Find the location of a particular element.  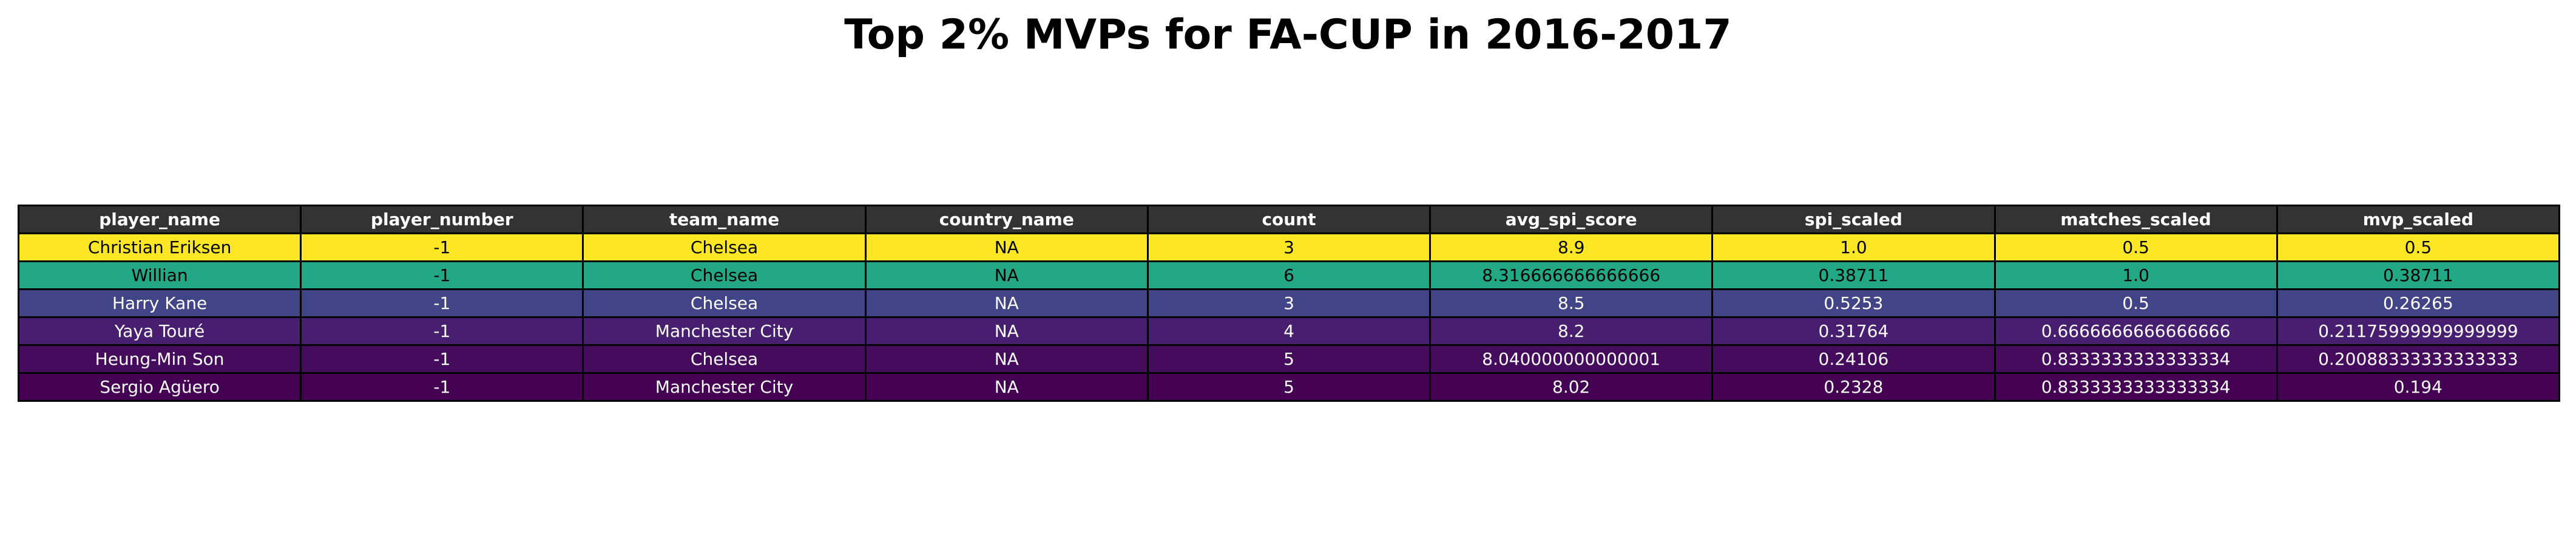

column-header-matches-scaled: matches_scaled is located at coordinates (2135, 219).